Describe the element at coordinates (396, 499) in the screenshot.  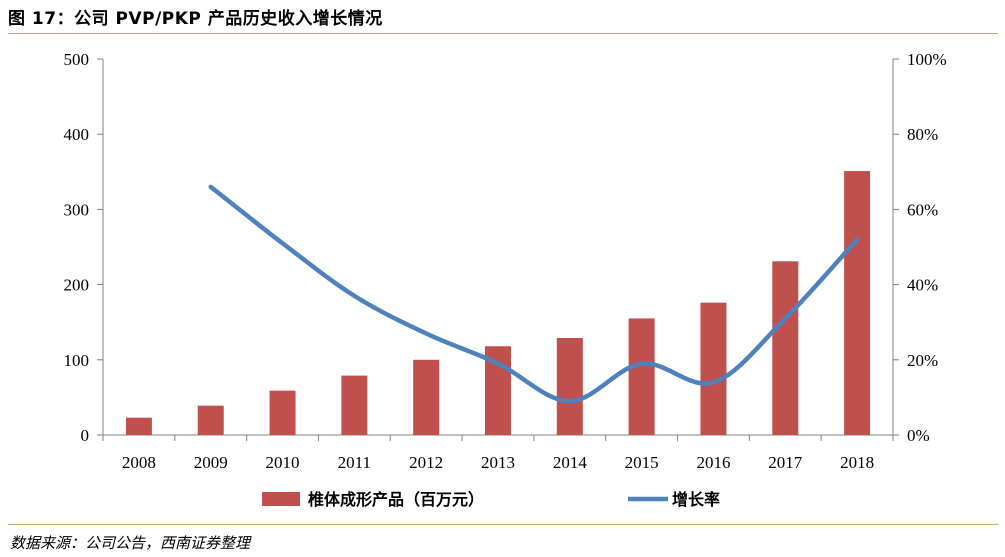
I see `legend-label-bar: 椎体成形产品（百万元）` at that location.